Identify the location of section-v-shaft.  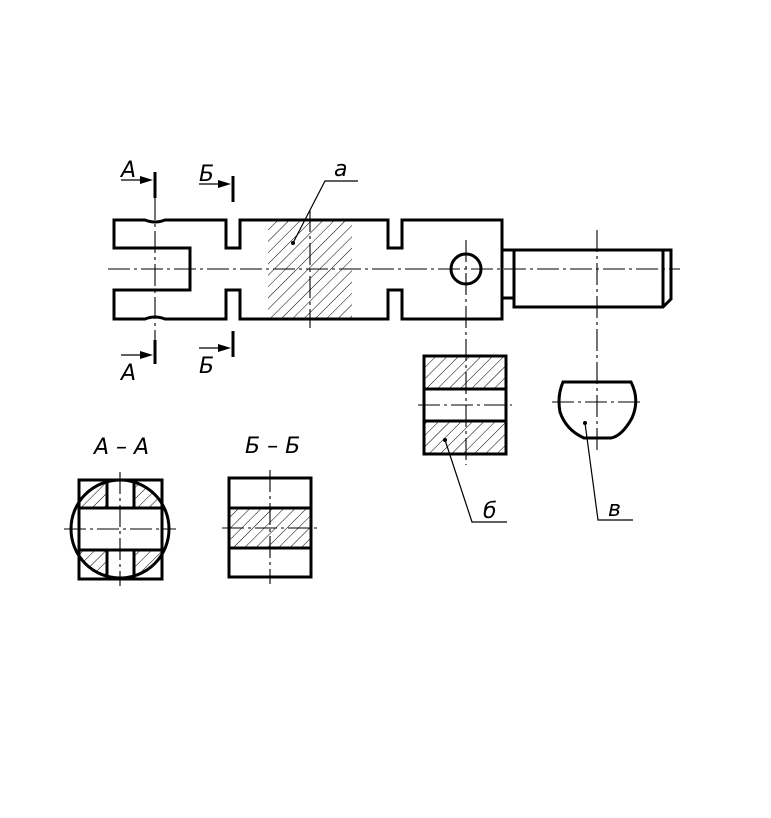
(597, 450).